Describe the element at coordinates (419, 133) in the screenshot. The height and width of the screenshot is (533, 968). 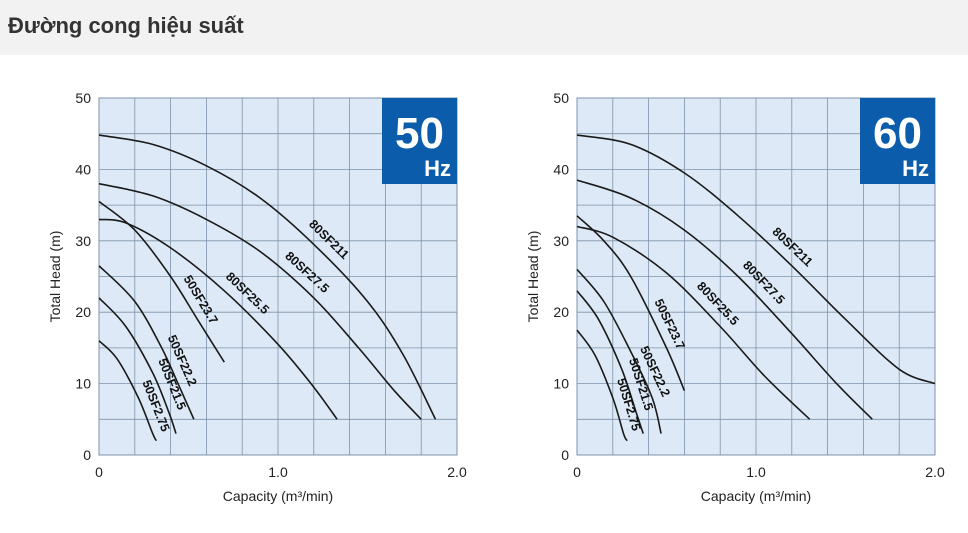
I see `frequency-value: 50` at that location.